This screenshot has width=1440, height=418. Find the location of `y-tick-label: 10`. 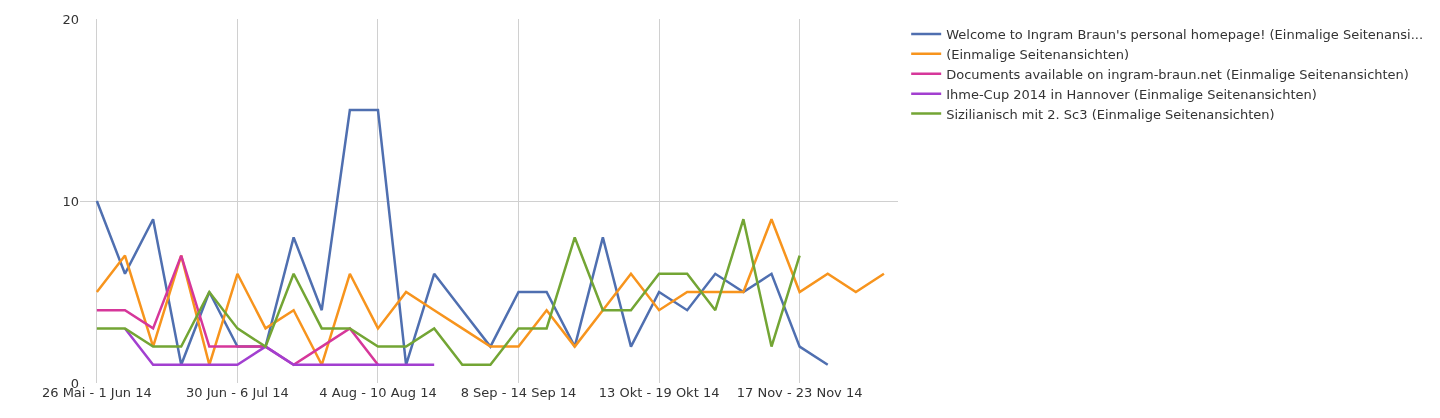

y-tick-label: 10 is located at coordinates (70, 201).